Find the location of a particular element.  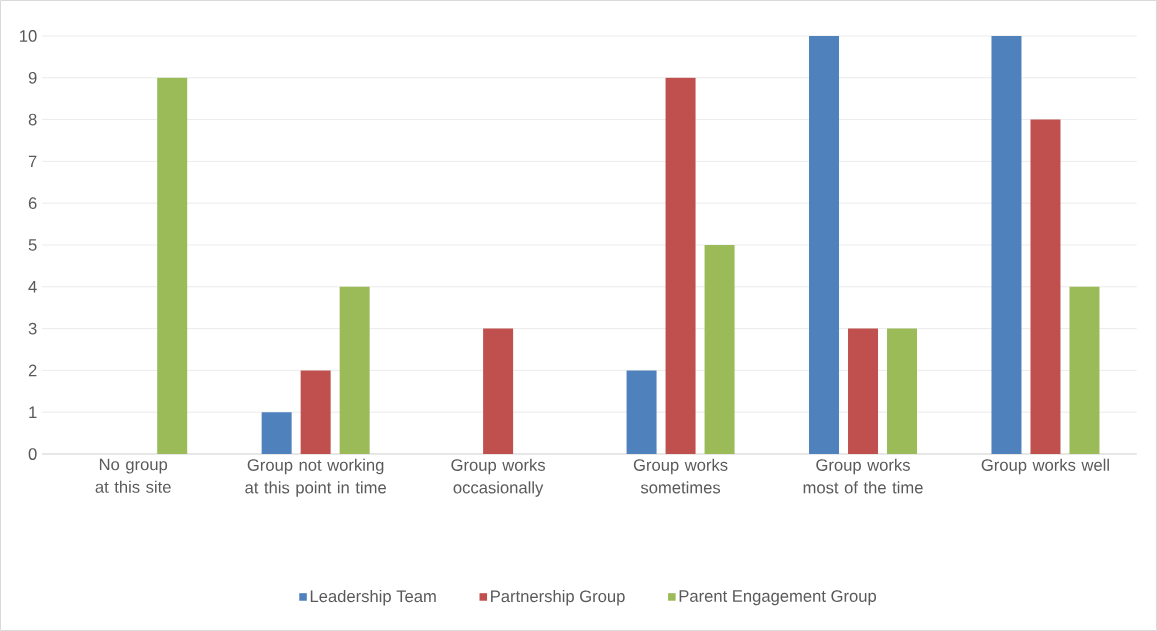

y-tick-label: 4 is located at coordinates (32, 287).